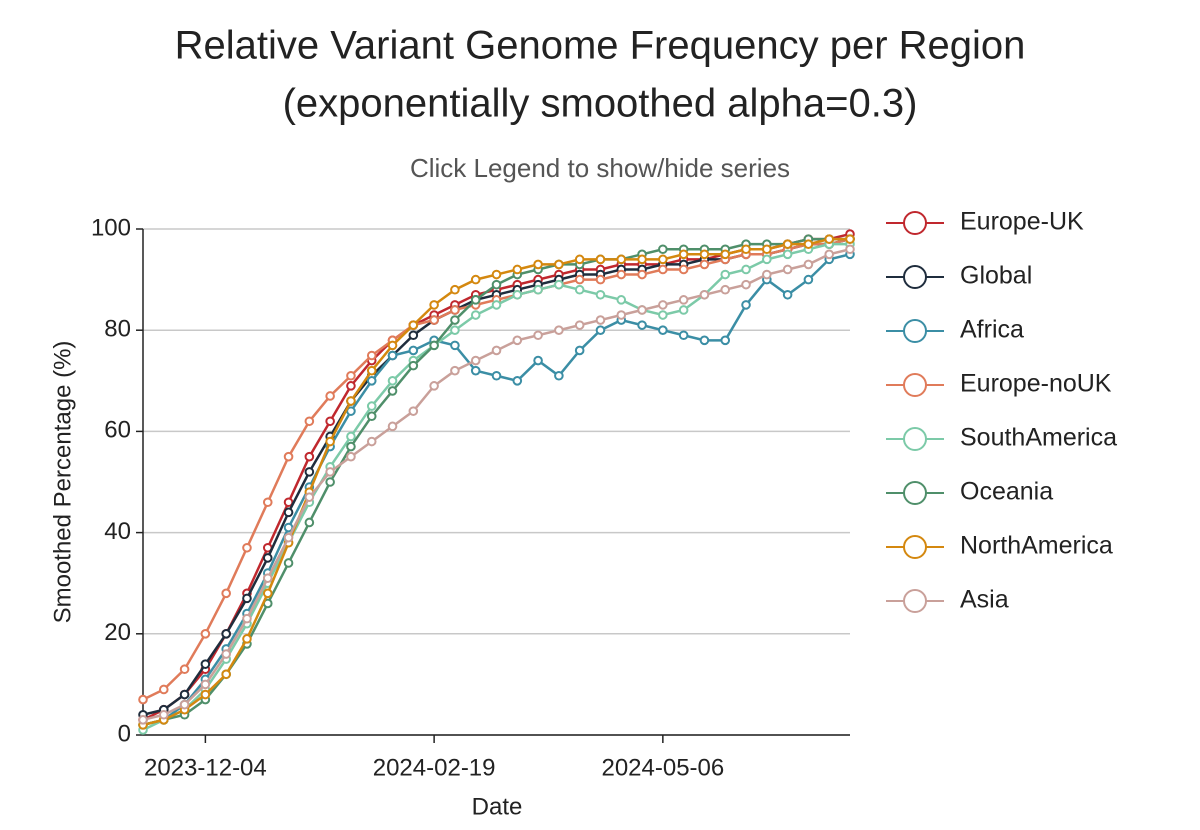 The height and width of the screenshot is (830, 1200). I want to click on legend-item: Asia, so click(947, 600).